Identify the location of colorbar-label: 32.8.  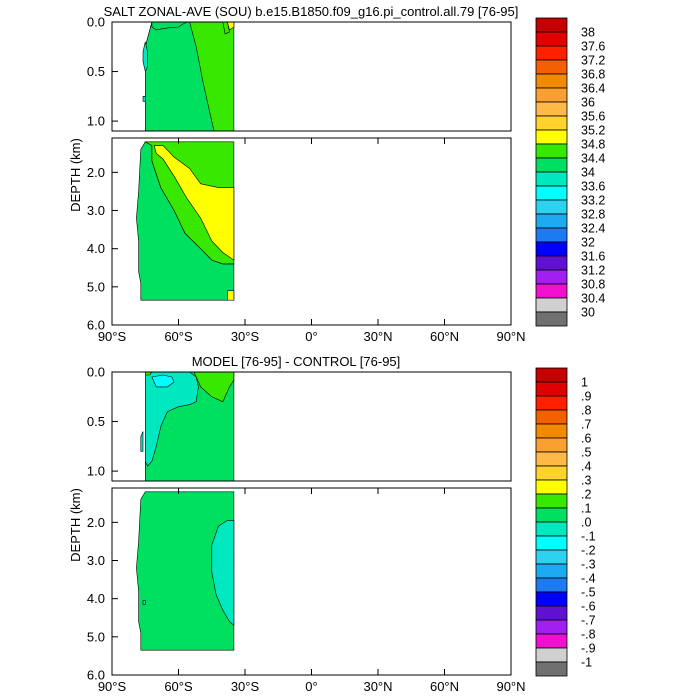
(593, 215).